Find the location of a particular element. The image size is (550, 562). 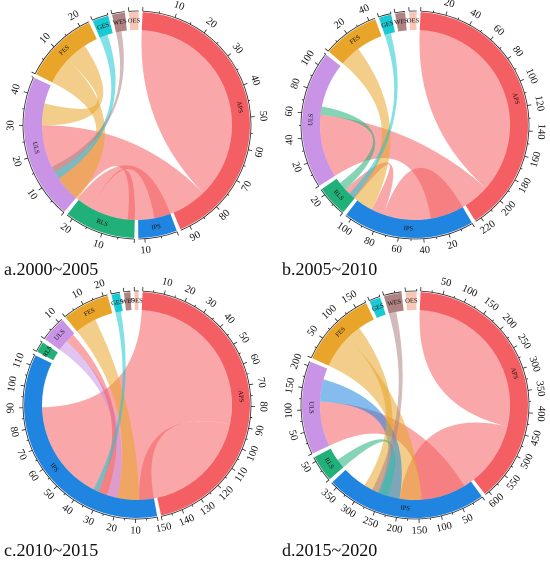

tick-label: 10 is located at coordinates (167, 282).